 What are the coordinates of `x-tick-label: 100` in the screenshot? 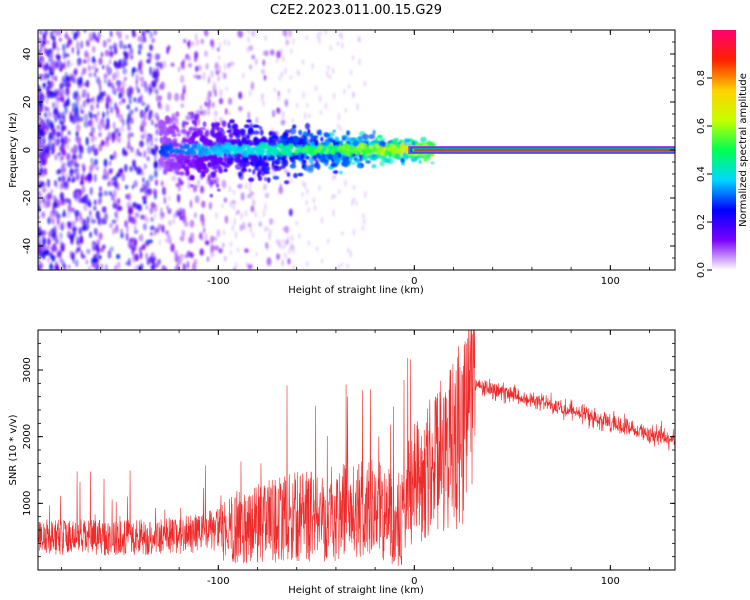 It's located at (610, 581).